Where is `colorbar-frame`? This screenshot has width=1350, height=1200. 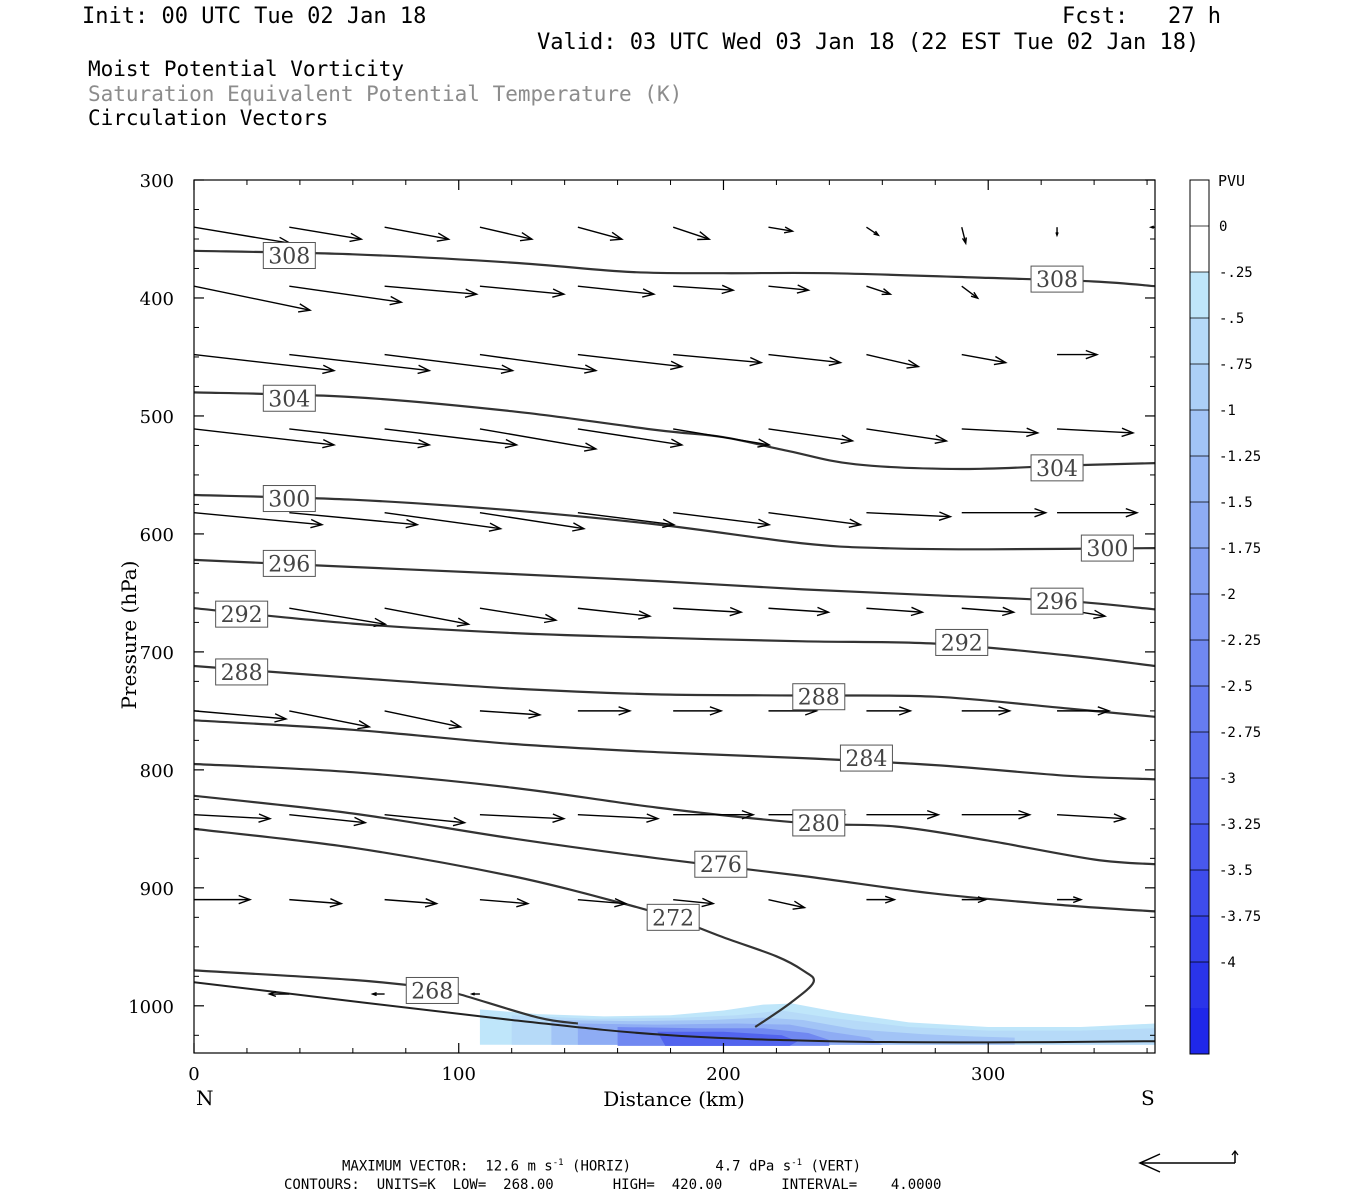
colorbar-frame is located at coordinates (1199, 617).